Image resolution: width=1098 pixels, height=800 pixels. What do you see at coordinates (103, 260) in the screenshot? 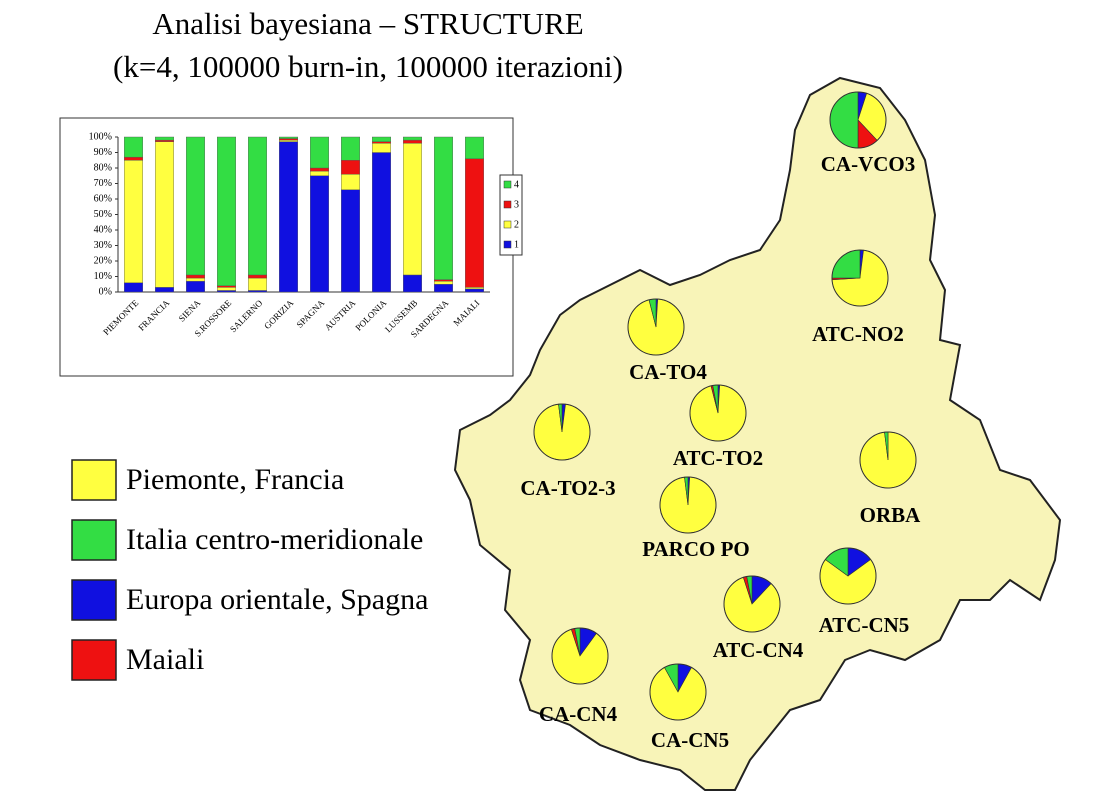
I see `y-tick-label: 20%` at bounding box center [103, 260].